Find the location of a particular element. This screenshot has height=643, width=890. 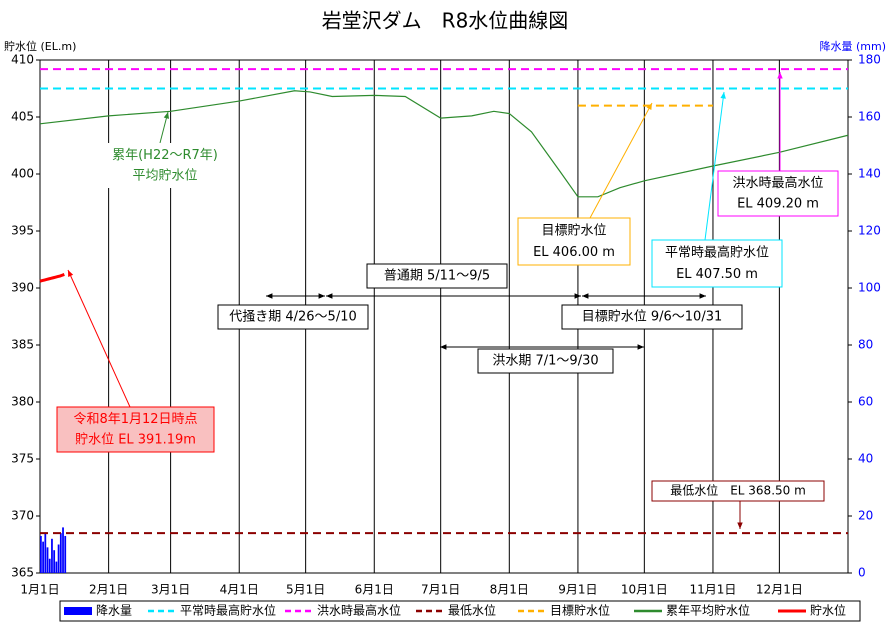

y-axis-title: 貯水位 (EL.m) is located at coordinates (40, 46).